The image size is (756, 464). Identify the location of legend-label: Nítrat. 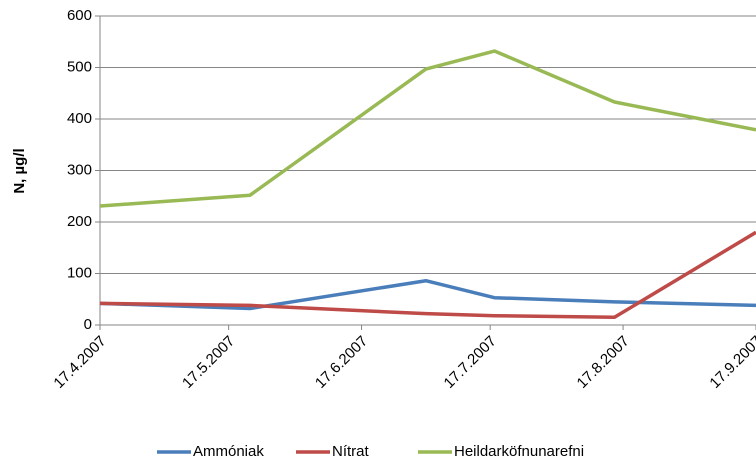
(351, 451).